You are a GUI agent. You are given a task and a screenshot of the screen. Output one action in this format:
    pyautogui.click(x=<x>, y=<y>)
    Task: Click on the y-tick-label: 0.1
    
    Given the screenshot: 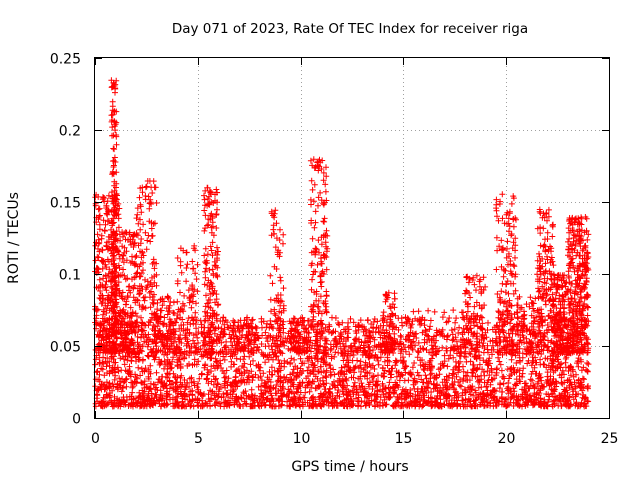 What is the action you would take?
    pyautogui.click(x=70, y=276)
    